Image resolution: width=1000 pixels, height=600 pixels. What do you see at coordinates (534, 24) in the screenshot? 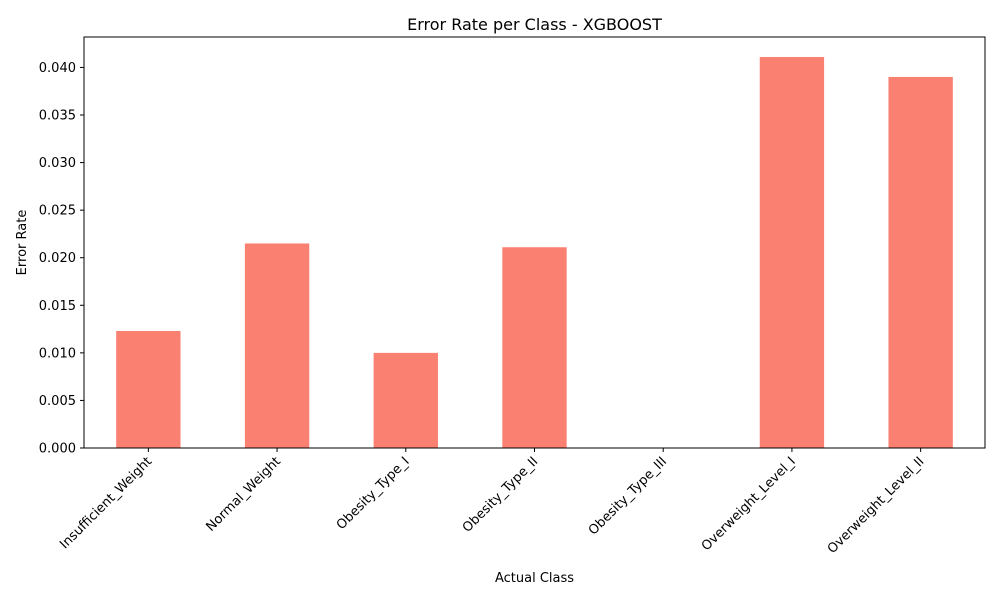
I see `chart-title: Error Rate per Class - XGBOOST` at bounding box center [534, 24].